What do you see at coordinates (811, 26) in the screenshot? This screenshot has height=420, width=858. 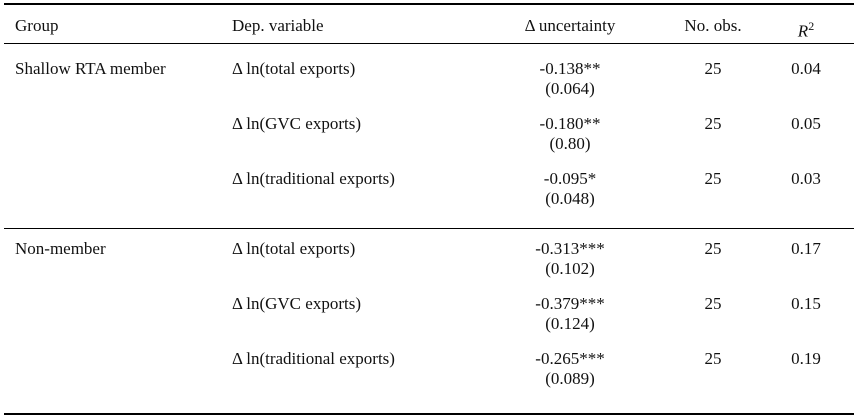 I see `r2-superscript: 2` at bounding box center [811, 26].